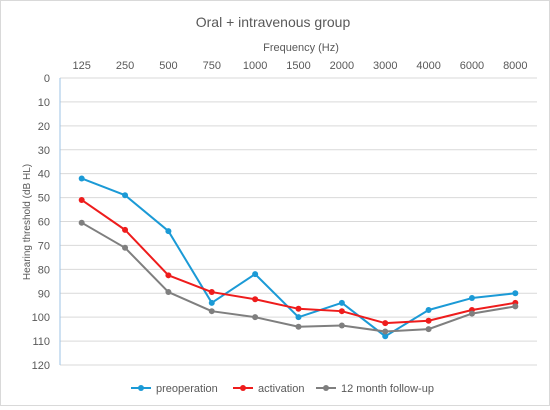 The height and width of the screenshot is (410, 550). What do you see at coordinates (44, 175) in the screenshot?
I see `y-tick-label: 40` at bounding box center [44, 175].